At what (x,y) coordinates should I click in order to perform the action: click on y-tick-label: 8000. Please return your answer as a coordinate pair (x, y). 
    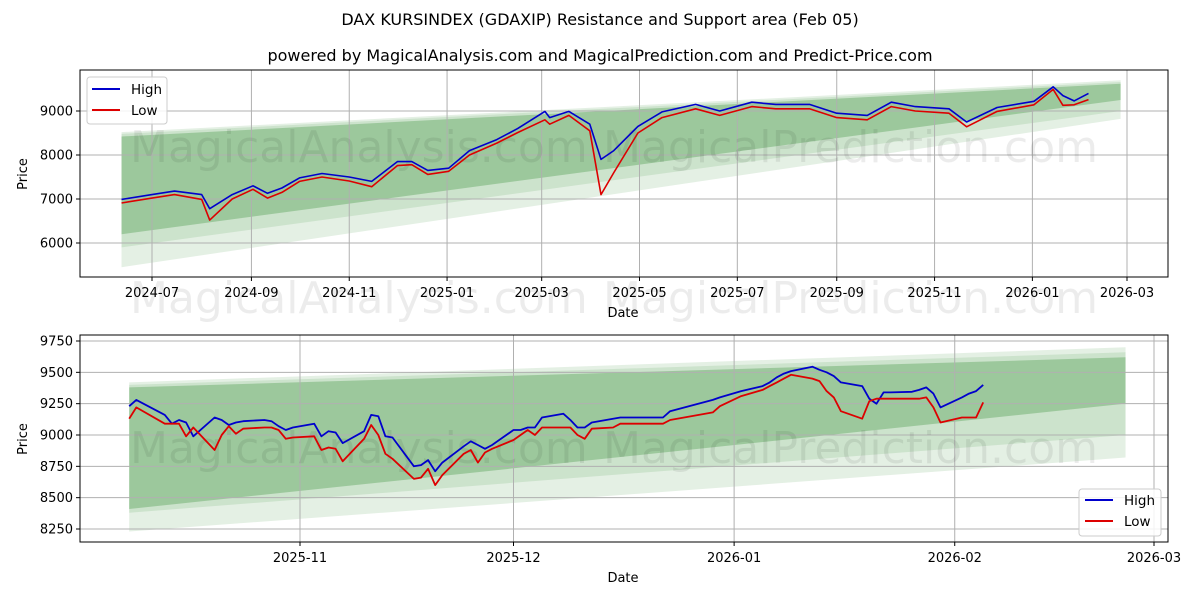
    Looking at the image, I should click on (56, 156).